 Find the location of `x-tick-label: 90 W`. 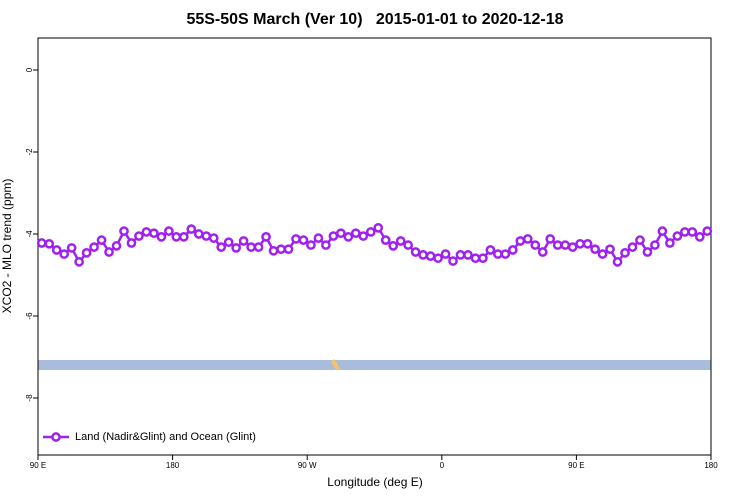

x-tick-label: 90 W is located at coordinates (307, 465).